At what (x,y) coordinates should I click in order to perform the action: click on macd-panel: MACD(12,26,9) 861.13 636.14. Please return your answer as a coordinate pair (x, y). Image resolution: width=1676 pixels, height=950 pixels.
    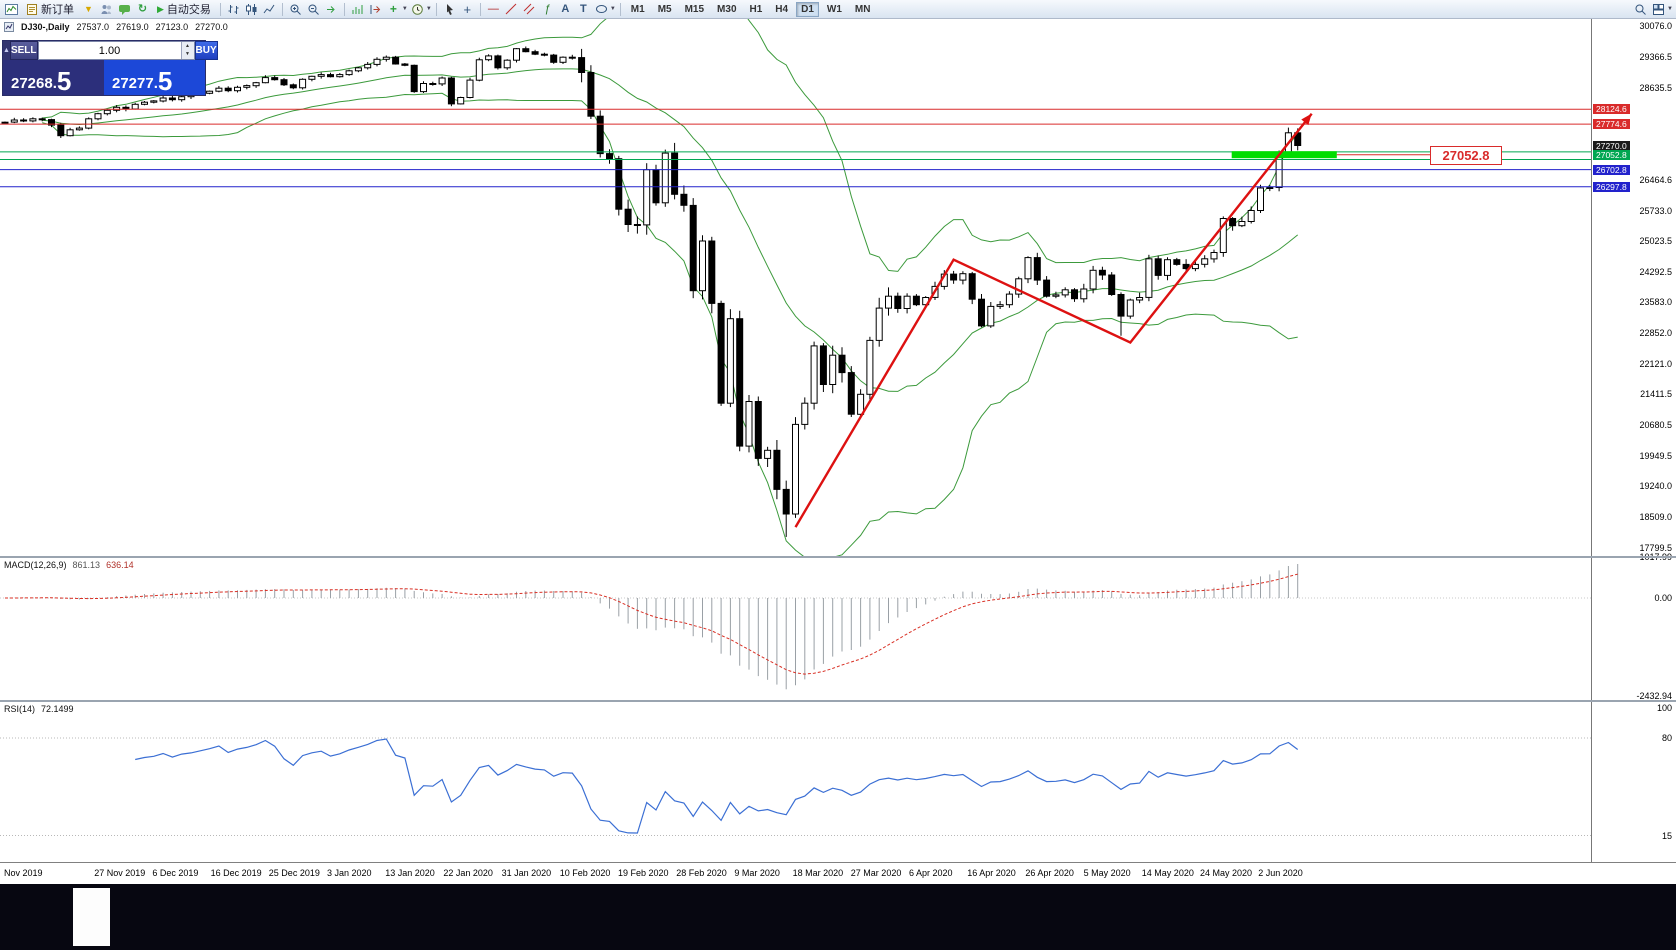
    Looking at the image, I should click on (795, 629).